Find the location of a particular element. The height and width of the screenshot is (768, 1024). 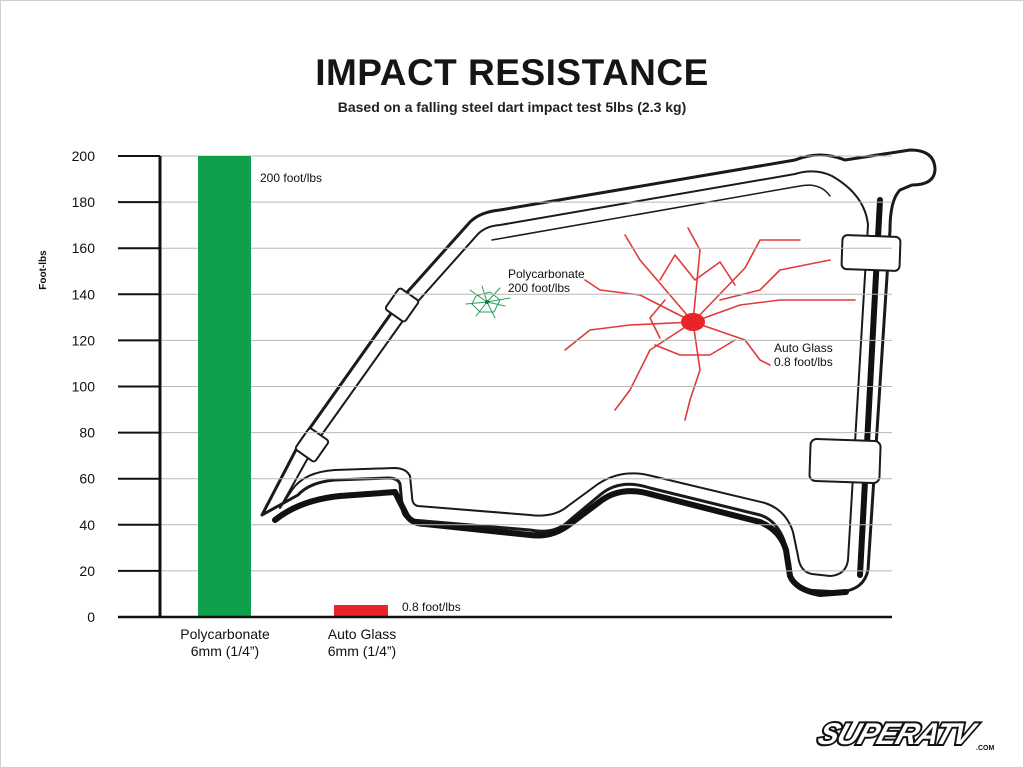

data-label-auto-glass: 0.8 foot/lbs is located at coordinates (431, 607).